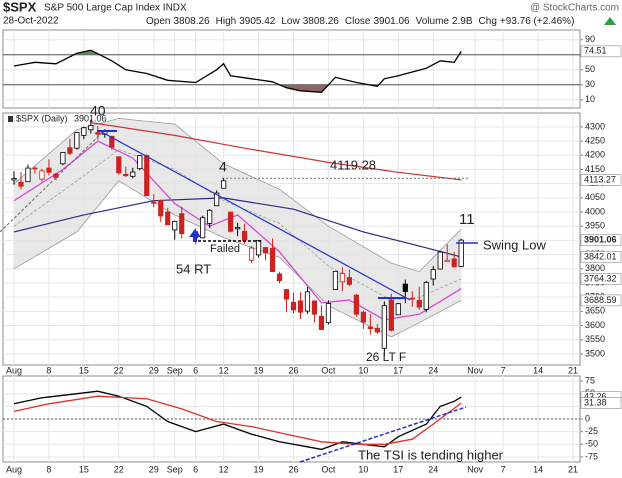  What do you see at coordinates (574, 8) in the screenshot?
I see `source: @ StockCharts.com` at bounding box center [574, 8].